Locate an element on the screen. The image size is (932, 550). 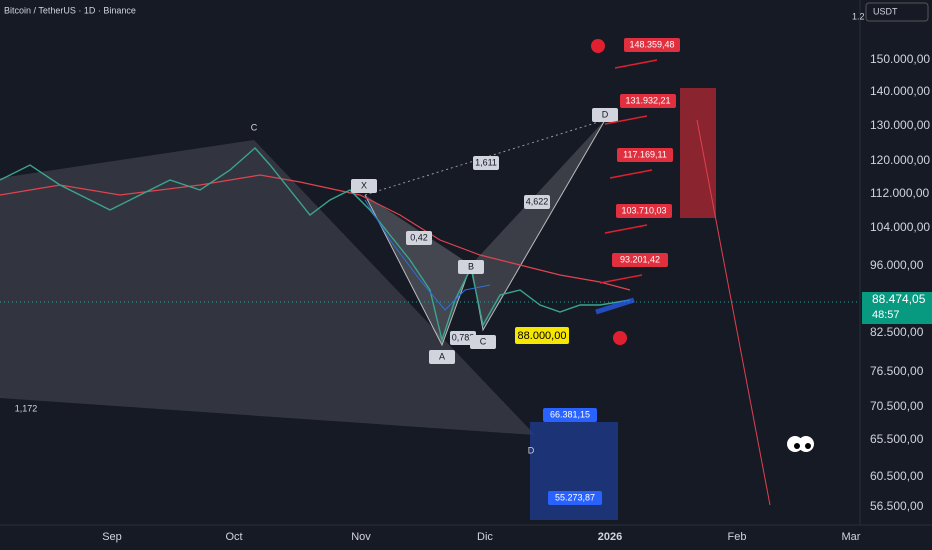
target-label: 131.932,21 is located at coordinates (647, 100).